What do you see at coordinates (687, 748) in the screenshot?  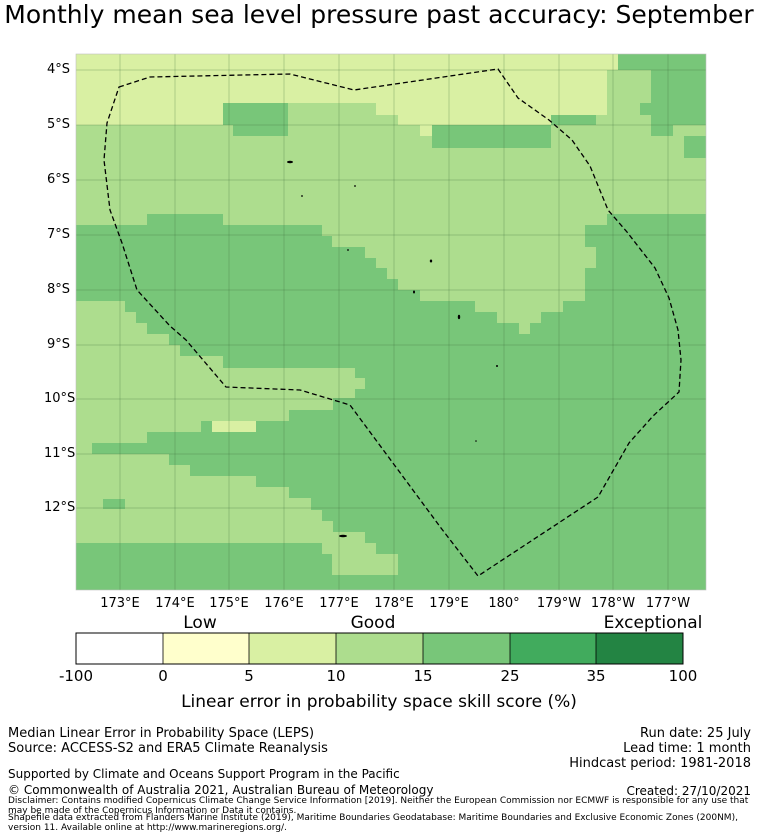 I see `lead-time-text: Lead time: 1 month` at bounding box center [687, 748].